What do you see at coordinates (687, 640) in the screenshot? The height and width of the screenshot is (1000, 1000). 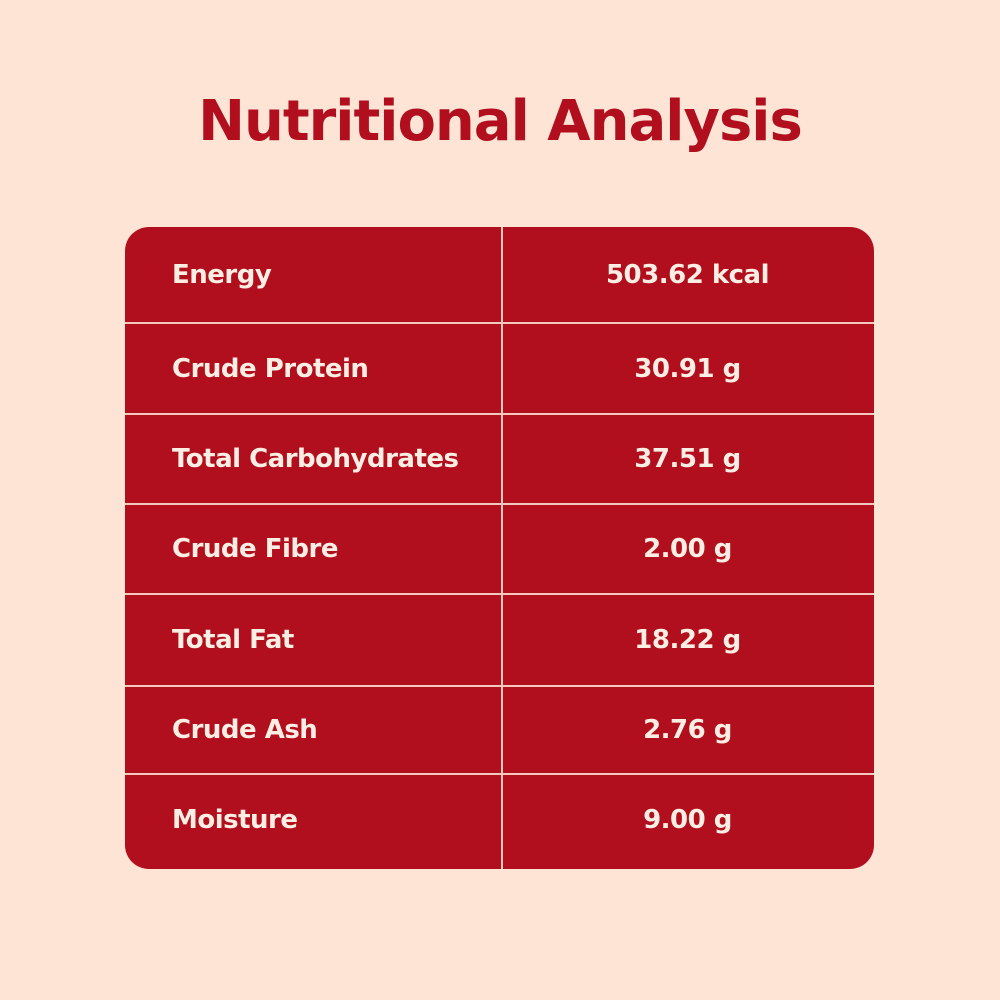 I see `row-value: 18.22 g` at bounding box center [687, 640].